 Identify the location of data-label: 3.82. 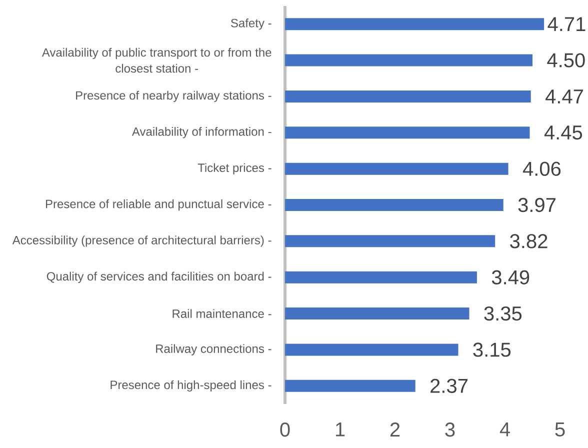
(529, 241).